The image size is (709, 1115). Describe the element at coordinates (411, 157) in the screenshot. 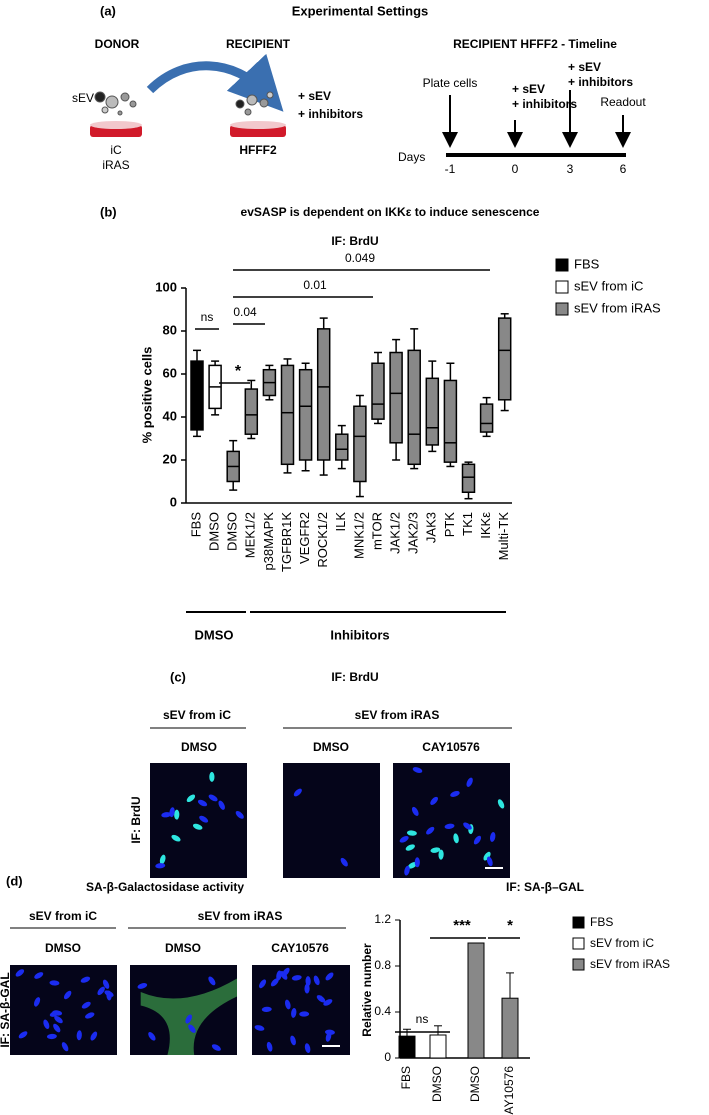

I see `days-label: Days` at that location.